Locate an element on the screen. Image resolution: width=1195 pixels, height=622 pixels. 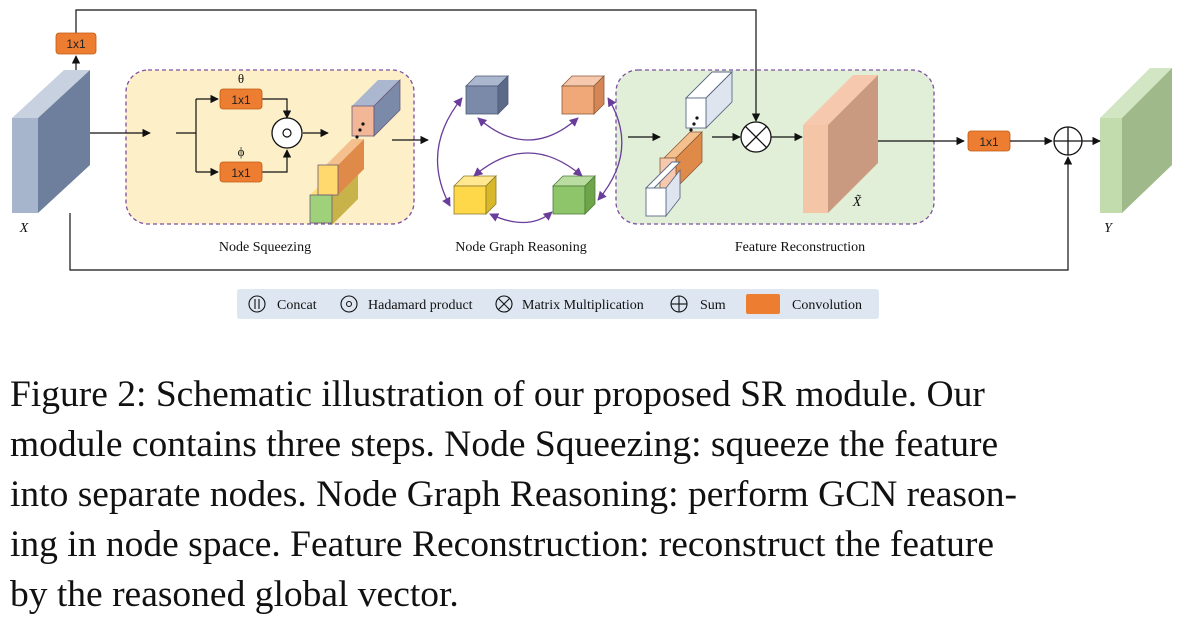
input-label: X is located at coordinates (24, 228).